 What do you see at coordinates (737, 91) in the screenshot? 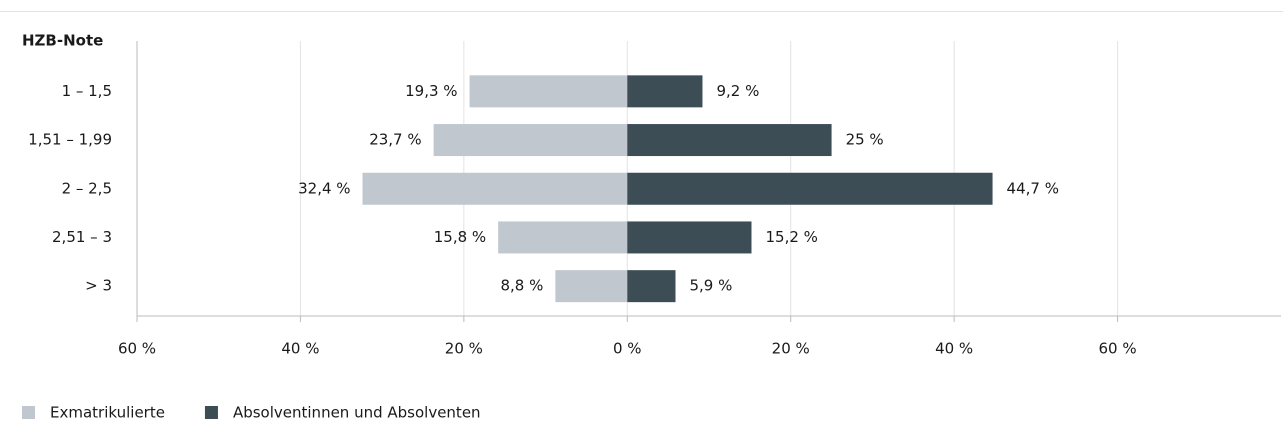
I see `data-label: 9,2 %` at bounding box center [737, 91].